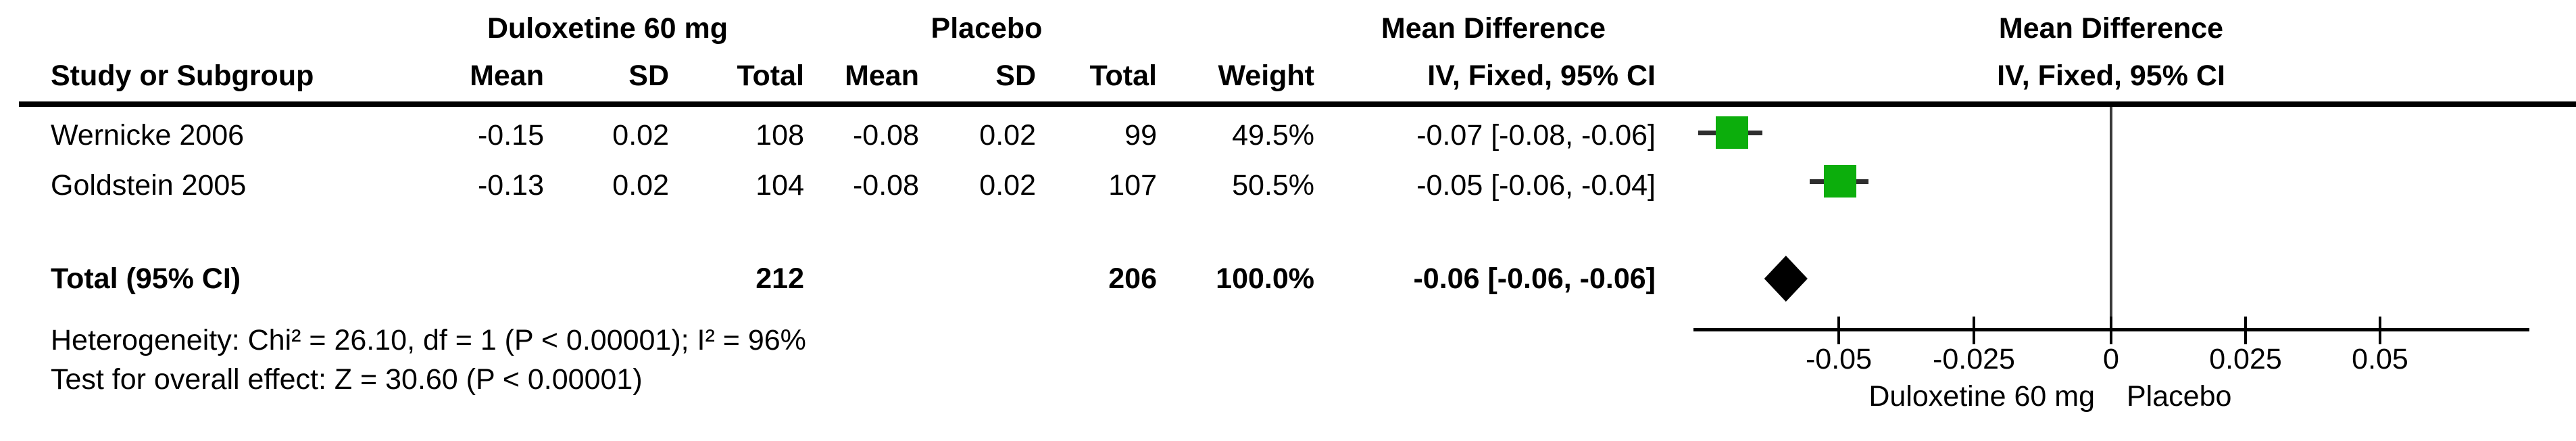 This screenshot has height=441, width=2576. I want to click on col-header-ci-plot: IV, Fixed, 95% CI, so click(2111, 76).